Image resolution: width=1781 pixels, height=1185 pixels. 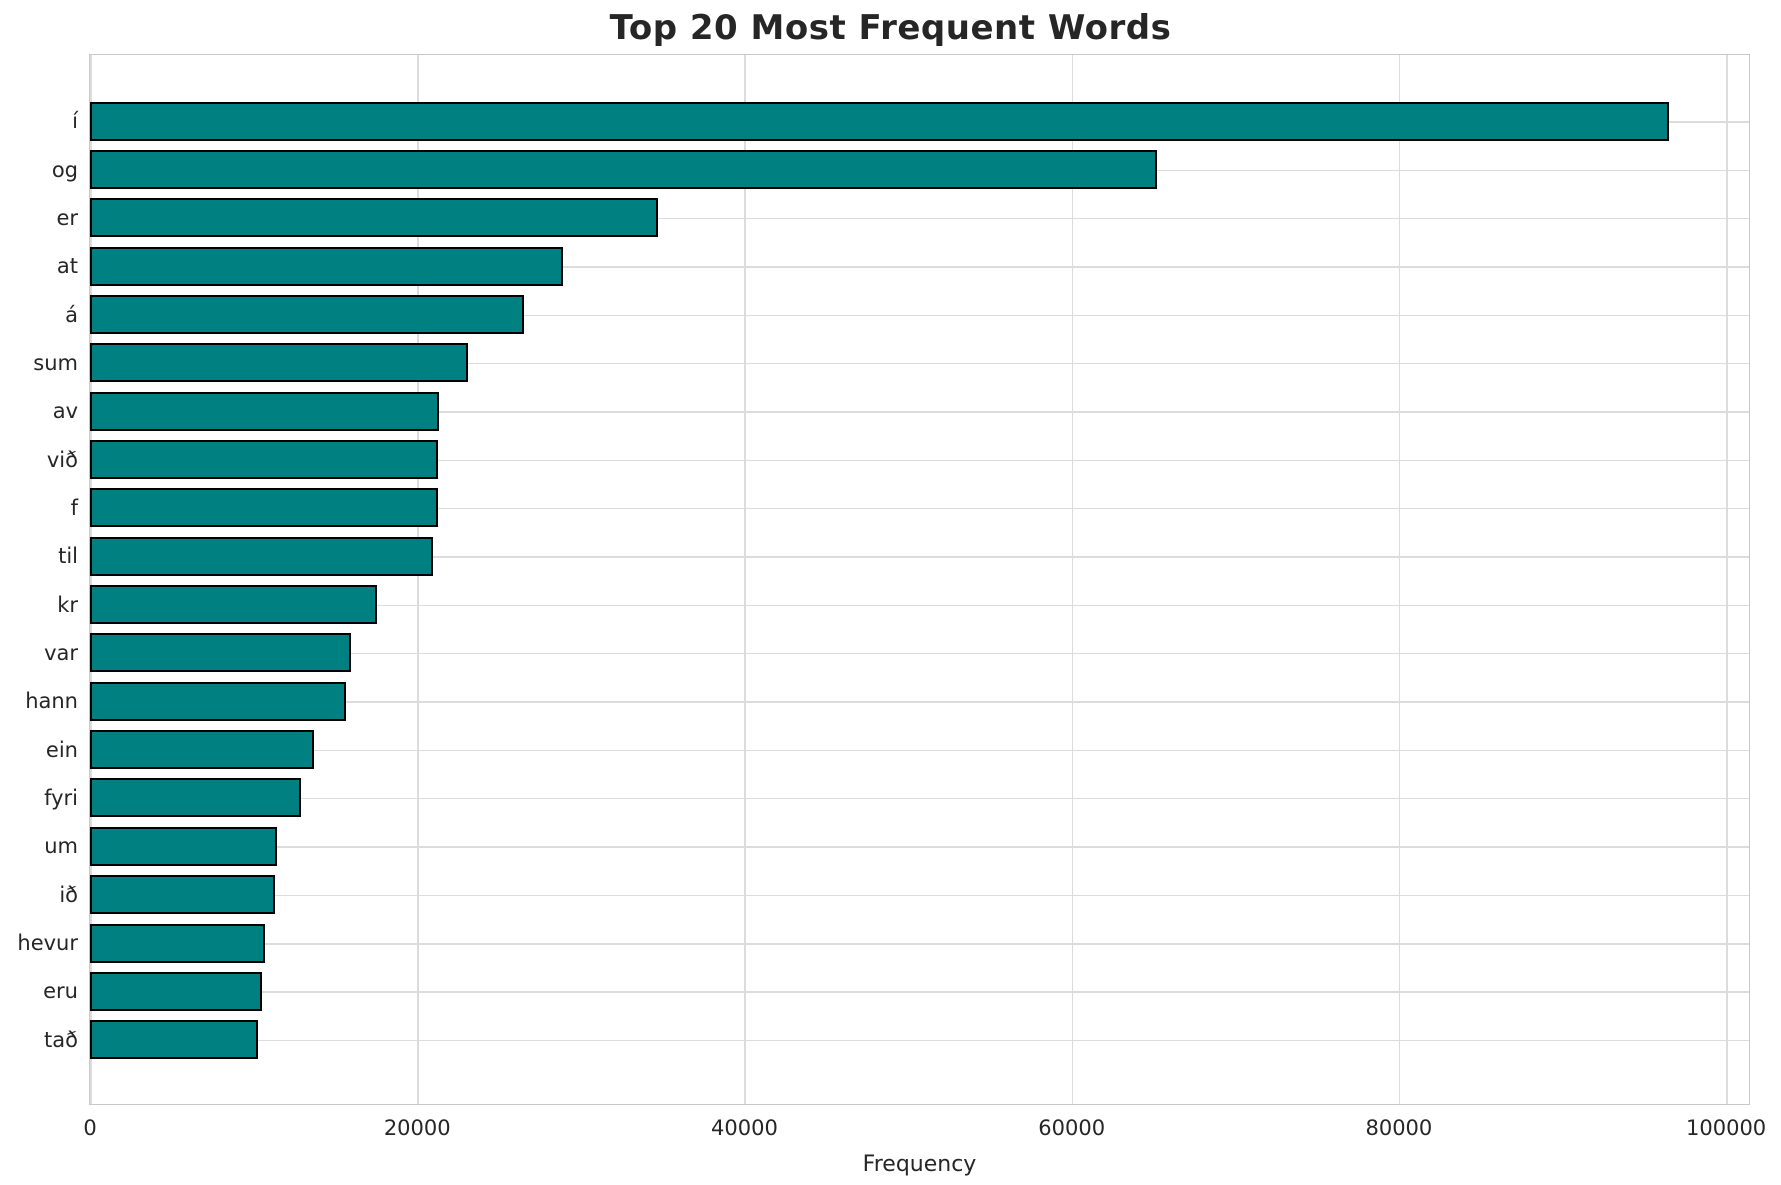 I want to click on y-tick-label: ein, so click(x=61, y=749).